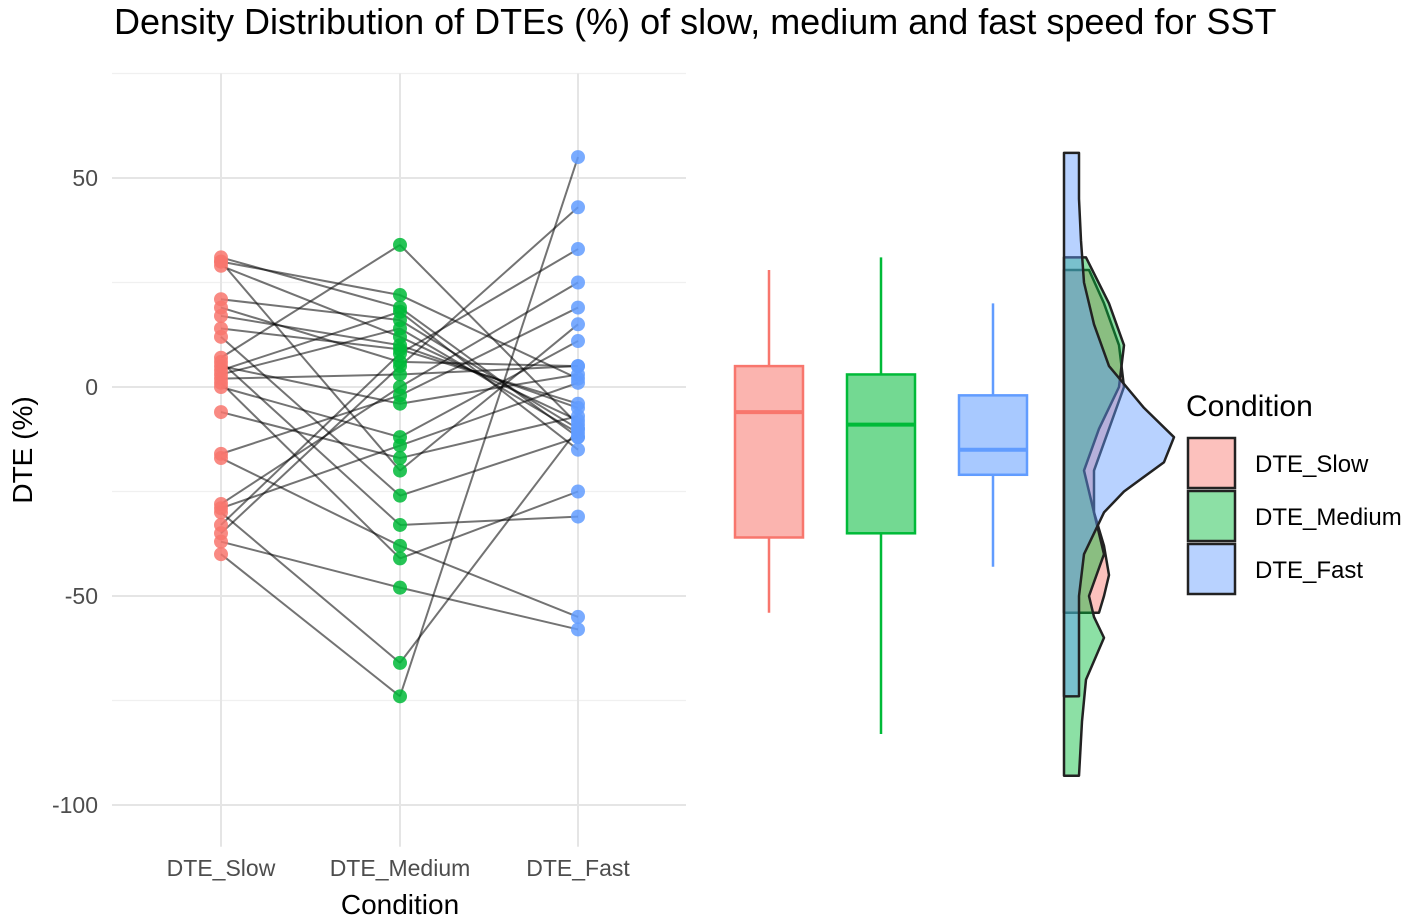 The height and width of the screenshot is (922, 1416). Describe the element at coordinates (75, 805) in the screenshot. I see `y-tick-label: -100` at that location.